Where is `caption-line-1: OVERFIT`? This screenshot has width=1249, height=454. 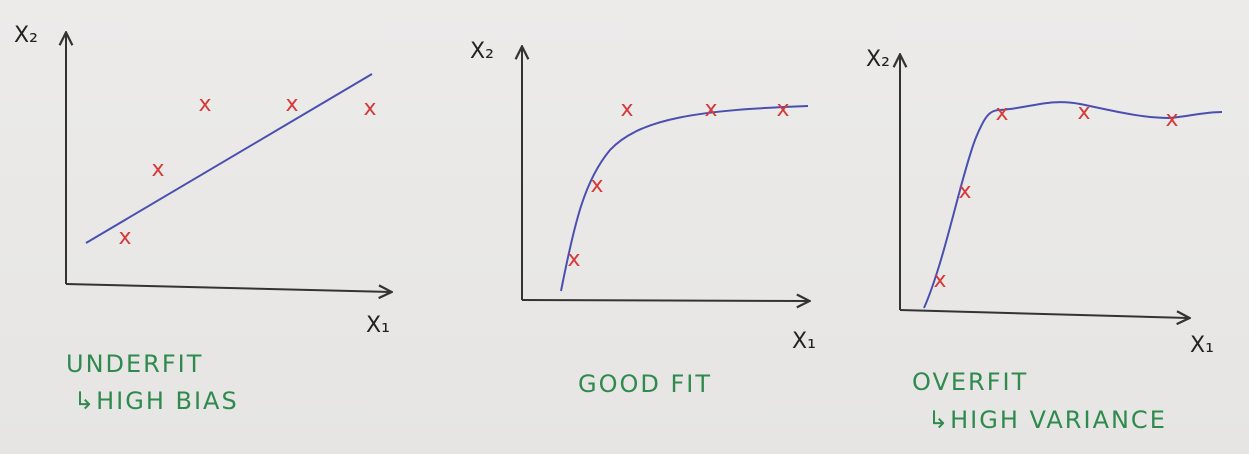
caption-line-1: OVERFIT is located at coordinates (970, 382).